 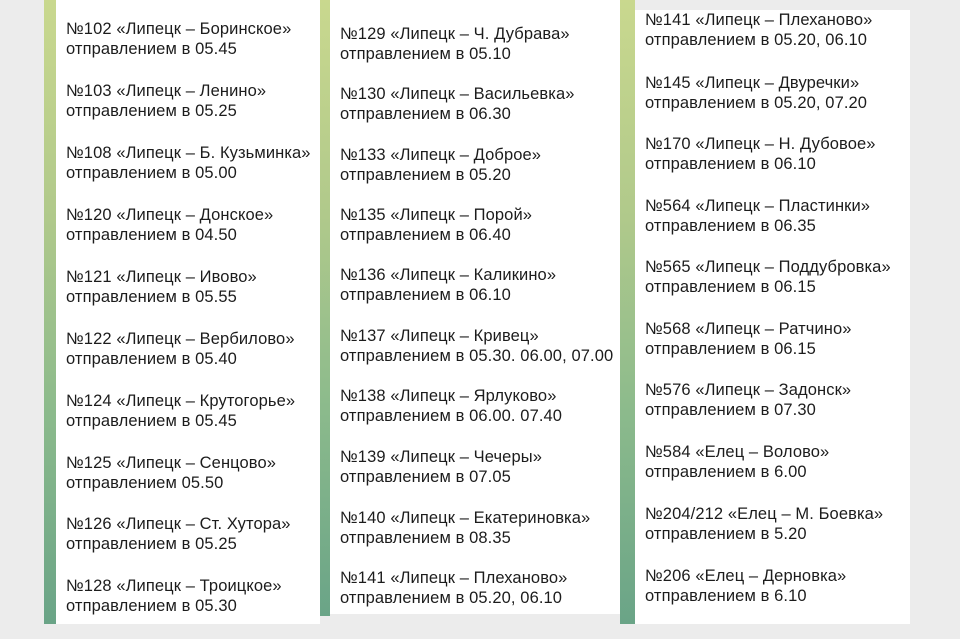 What do you see at coordinates (726, 534) in the screenshot?
I see `departure-time: отправлением в 5.20` at bounding box center [726, 534].